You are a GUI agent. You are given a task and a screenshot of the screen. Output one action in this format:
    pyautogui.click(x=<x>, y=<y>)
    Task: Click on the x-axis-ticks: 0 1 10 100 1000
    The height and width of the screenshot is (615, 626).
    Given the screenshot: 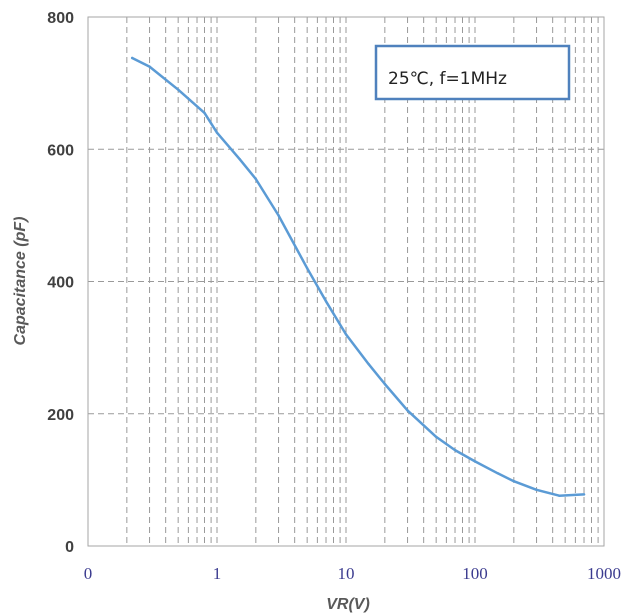 What is the action you would take?
    pyautogui.click(x=352, y=573)
    